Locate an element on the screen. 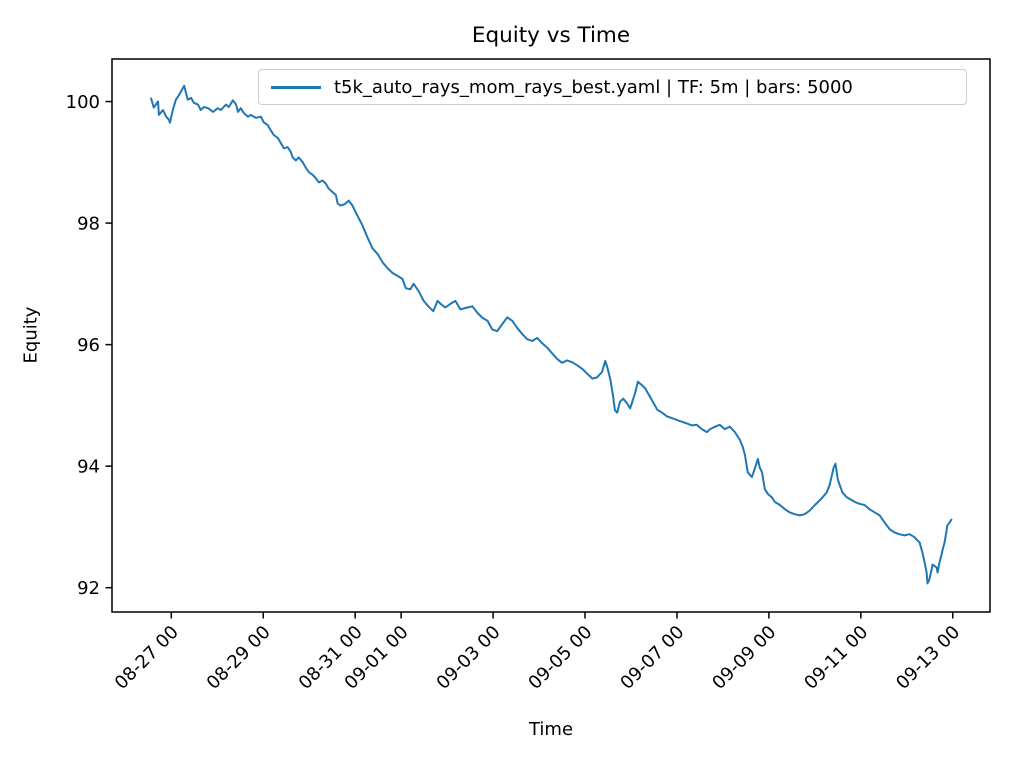 The height and width of the screenshot is (768, 1024). x-axis-label: Time is located at coordinates (551, 729).